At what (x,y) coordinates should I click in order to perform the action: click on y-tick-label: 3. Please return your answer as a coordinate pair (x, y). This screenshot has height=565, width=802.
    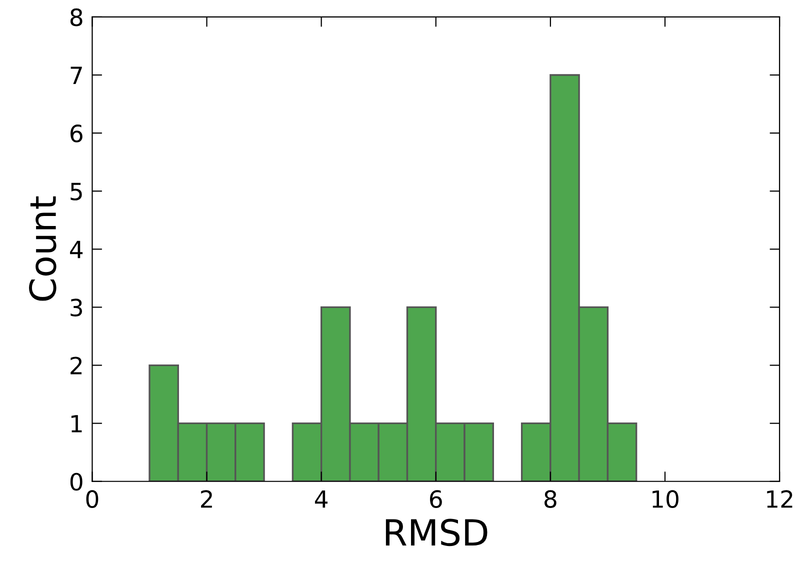
    Looking at the image, I should click on (76, 307).